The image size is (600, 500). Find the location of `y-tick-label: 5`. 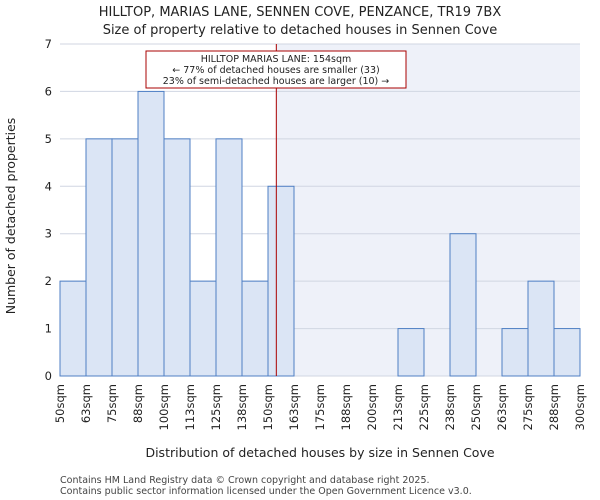

y-tick-label: 5 is located at coordinates (48, 139).